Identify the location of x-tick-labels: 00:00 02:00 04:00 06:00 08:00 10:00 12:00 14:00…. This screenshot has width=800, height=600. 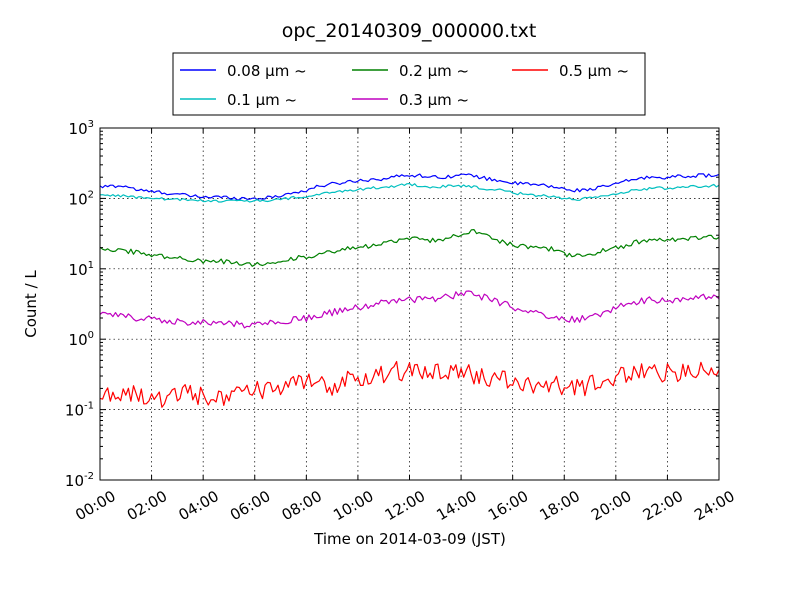
(404, 505).